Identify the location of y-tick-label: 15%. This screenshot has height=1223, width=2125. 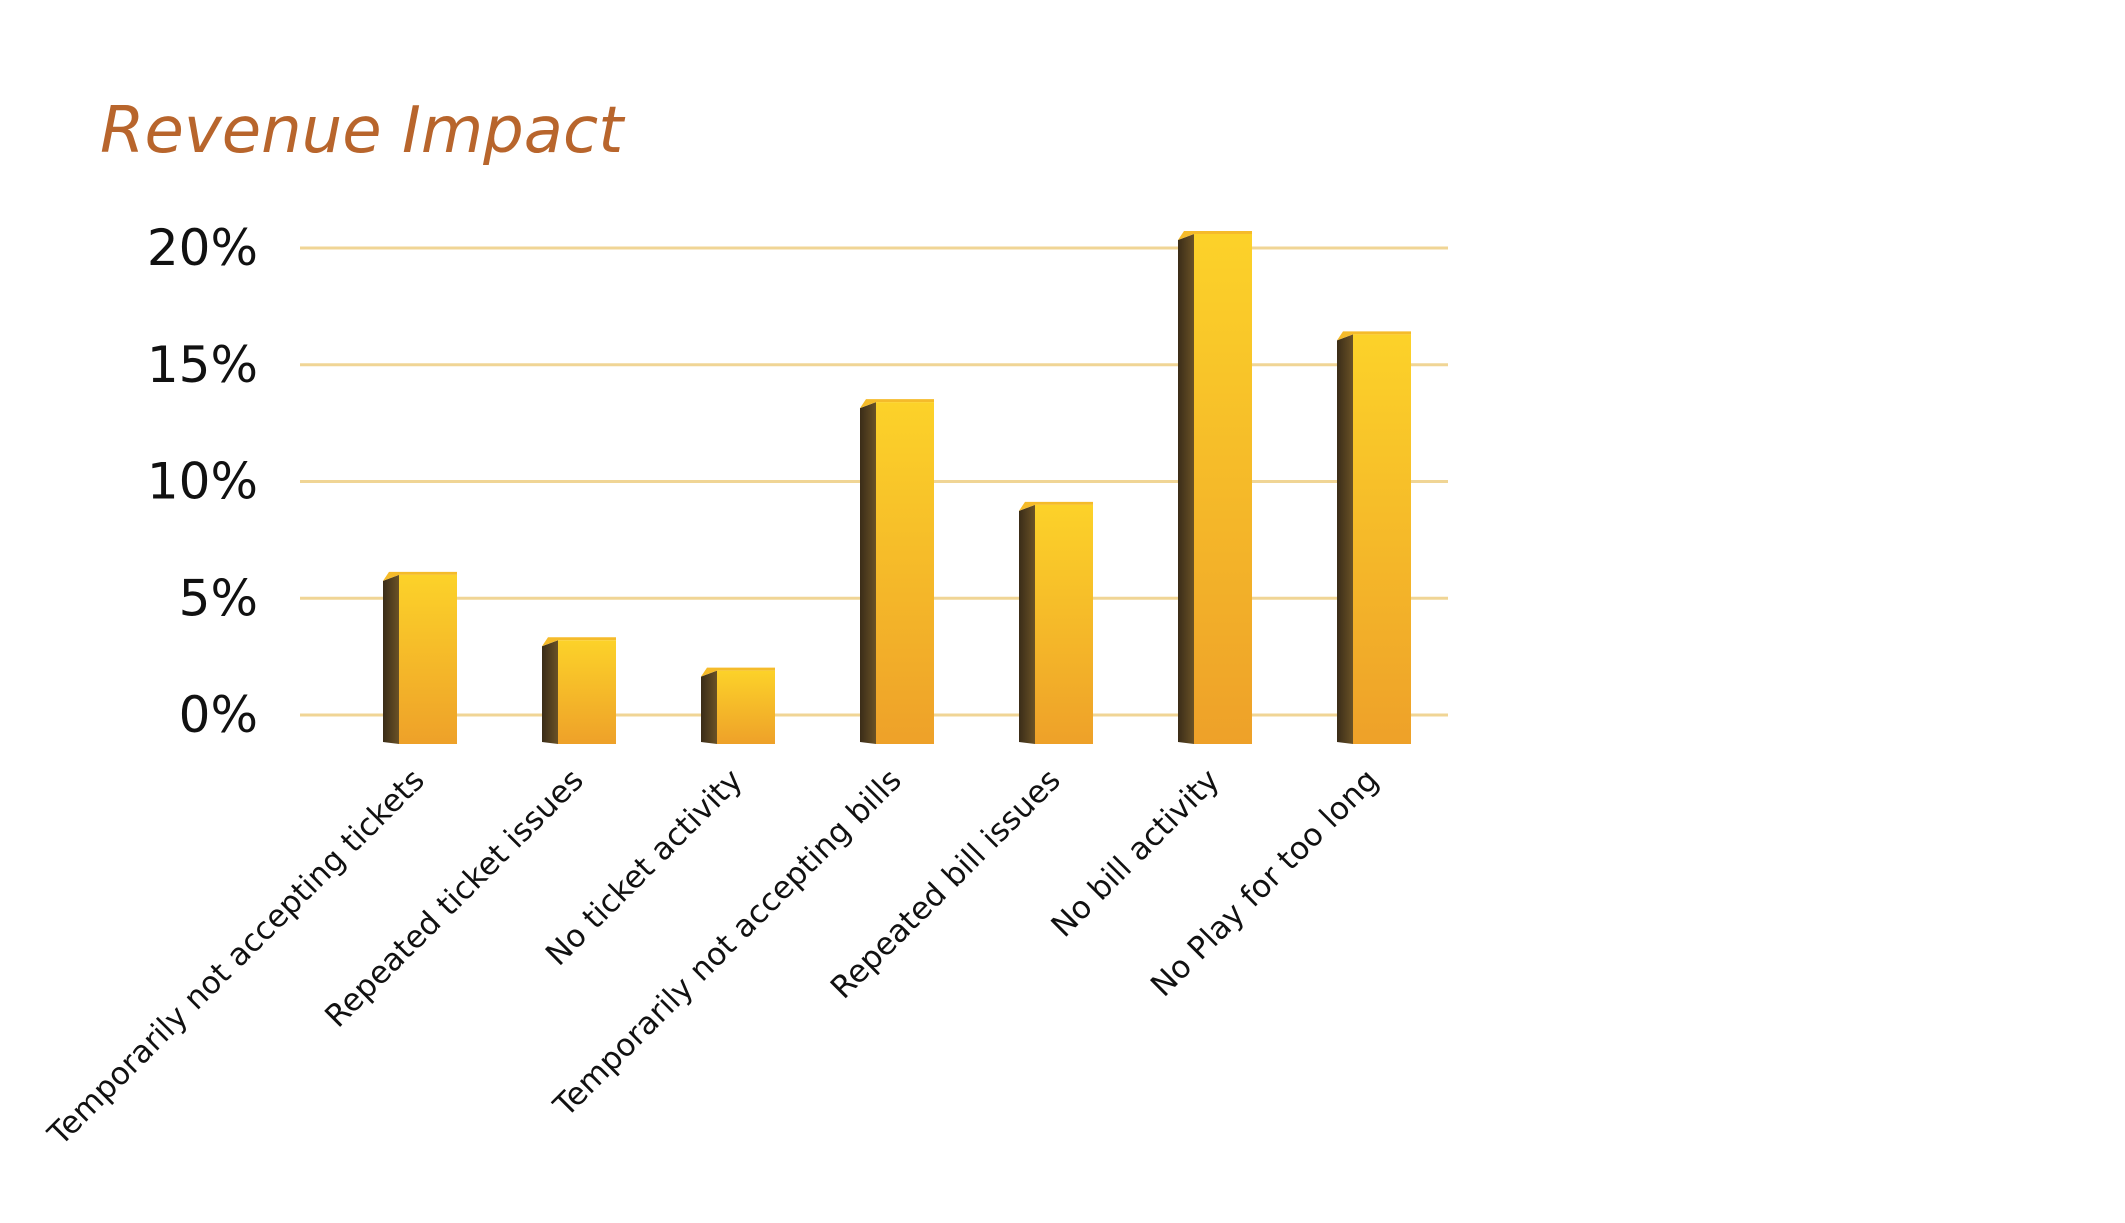
(202, 365).